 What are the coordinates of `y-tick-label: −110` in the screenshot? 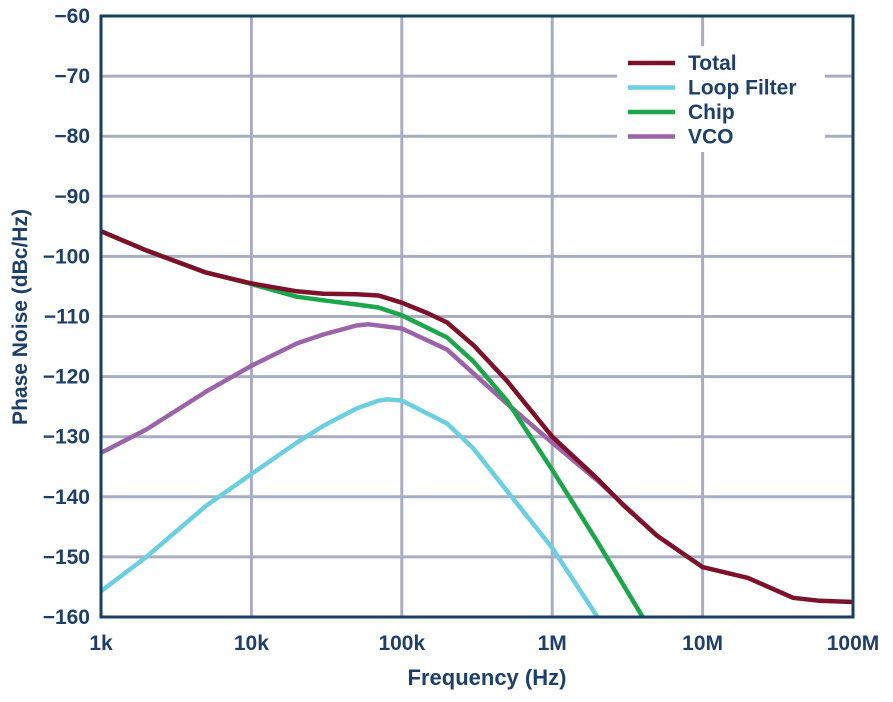 It's located at (67, 317).